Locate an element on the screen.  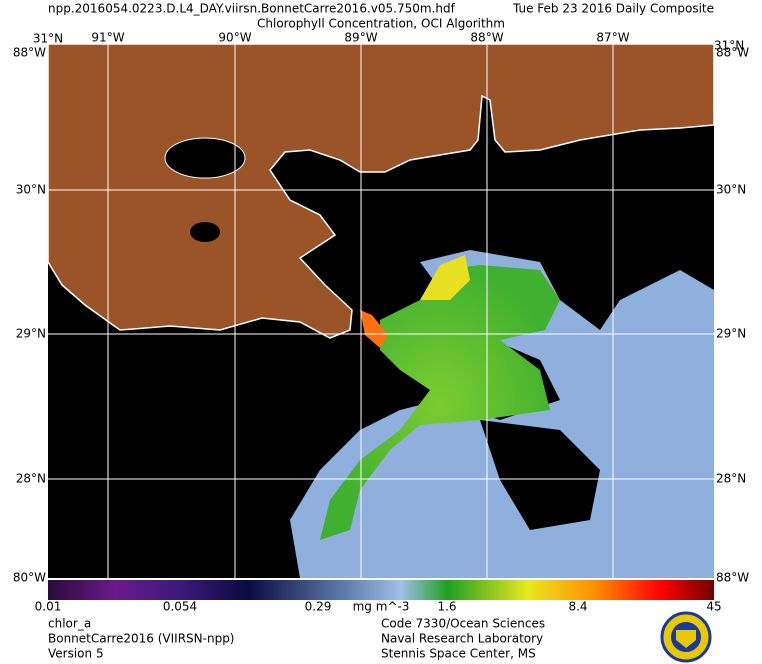
footer-right-line: Stennis Space Center, MS is located at coordinates (458, 654).